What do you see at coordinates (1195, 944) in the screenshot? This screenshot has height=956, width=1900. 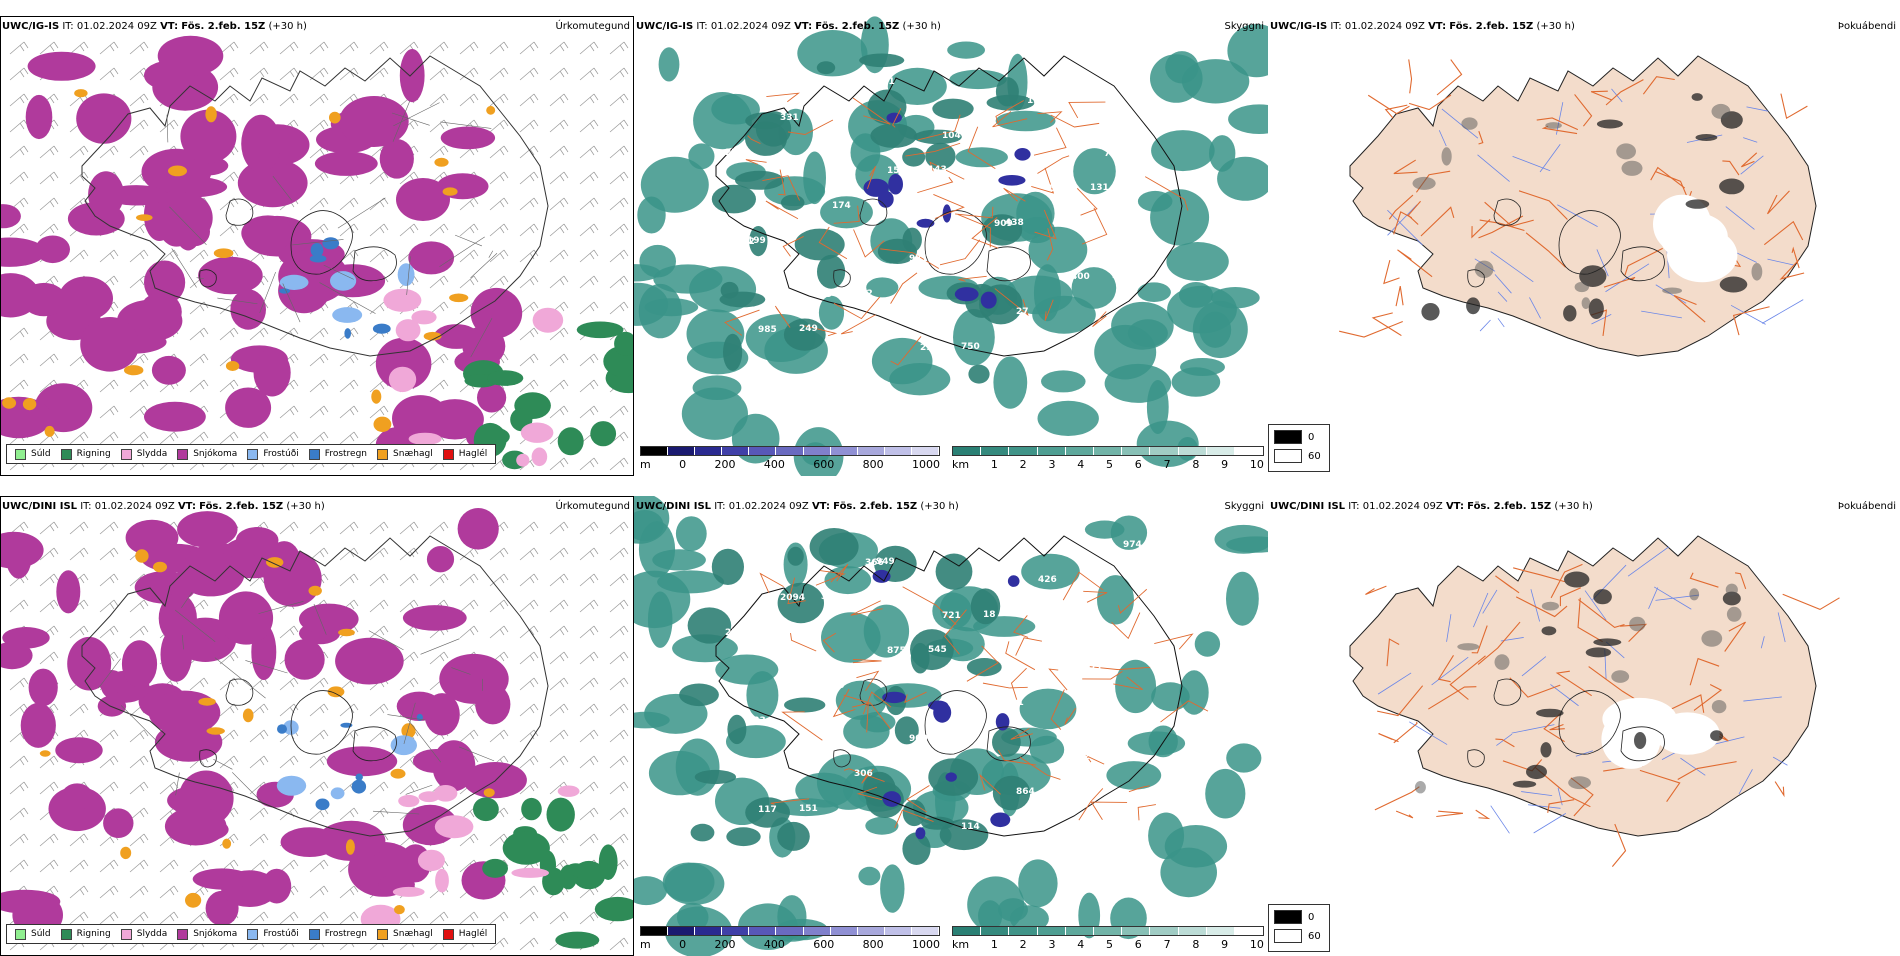 I see `visibility-bar-tick: 8` at bounding box center [1195, 944].